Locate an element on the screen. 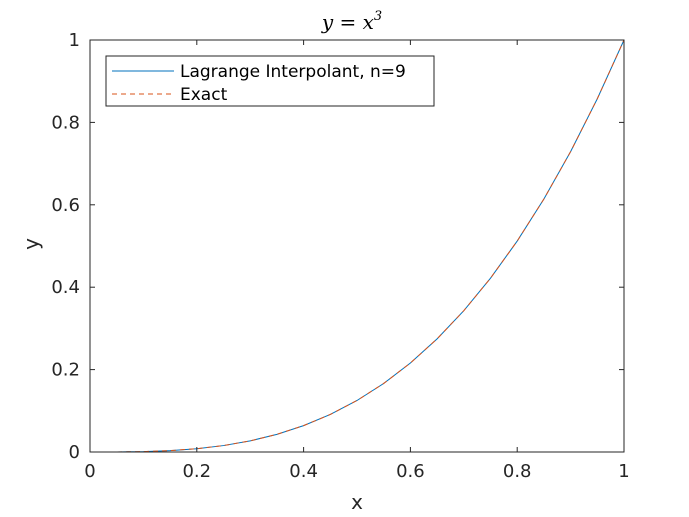 The height and width of the screenshot is (517, 689). chart-title-exponent: 3 is located at coordinates (378, 16).